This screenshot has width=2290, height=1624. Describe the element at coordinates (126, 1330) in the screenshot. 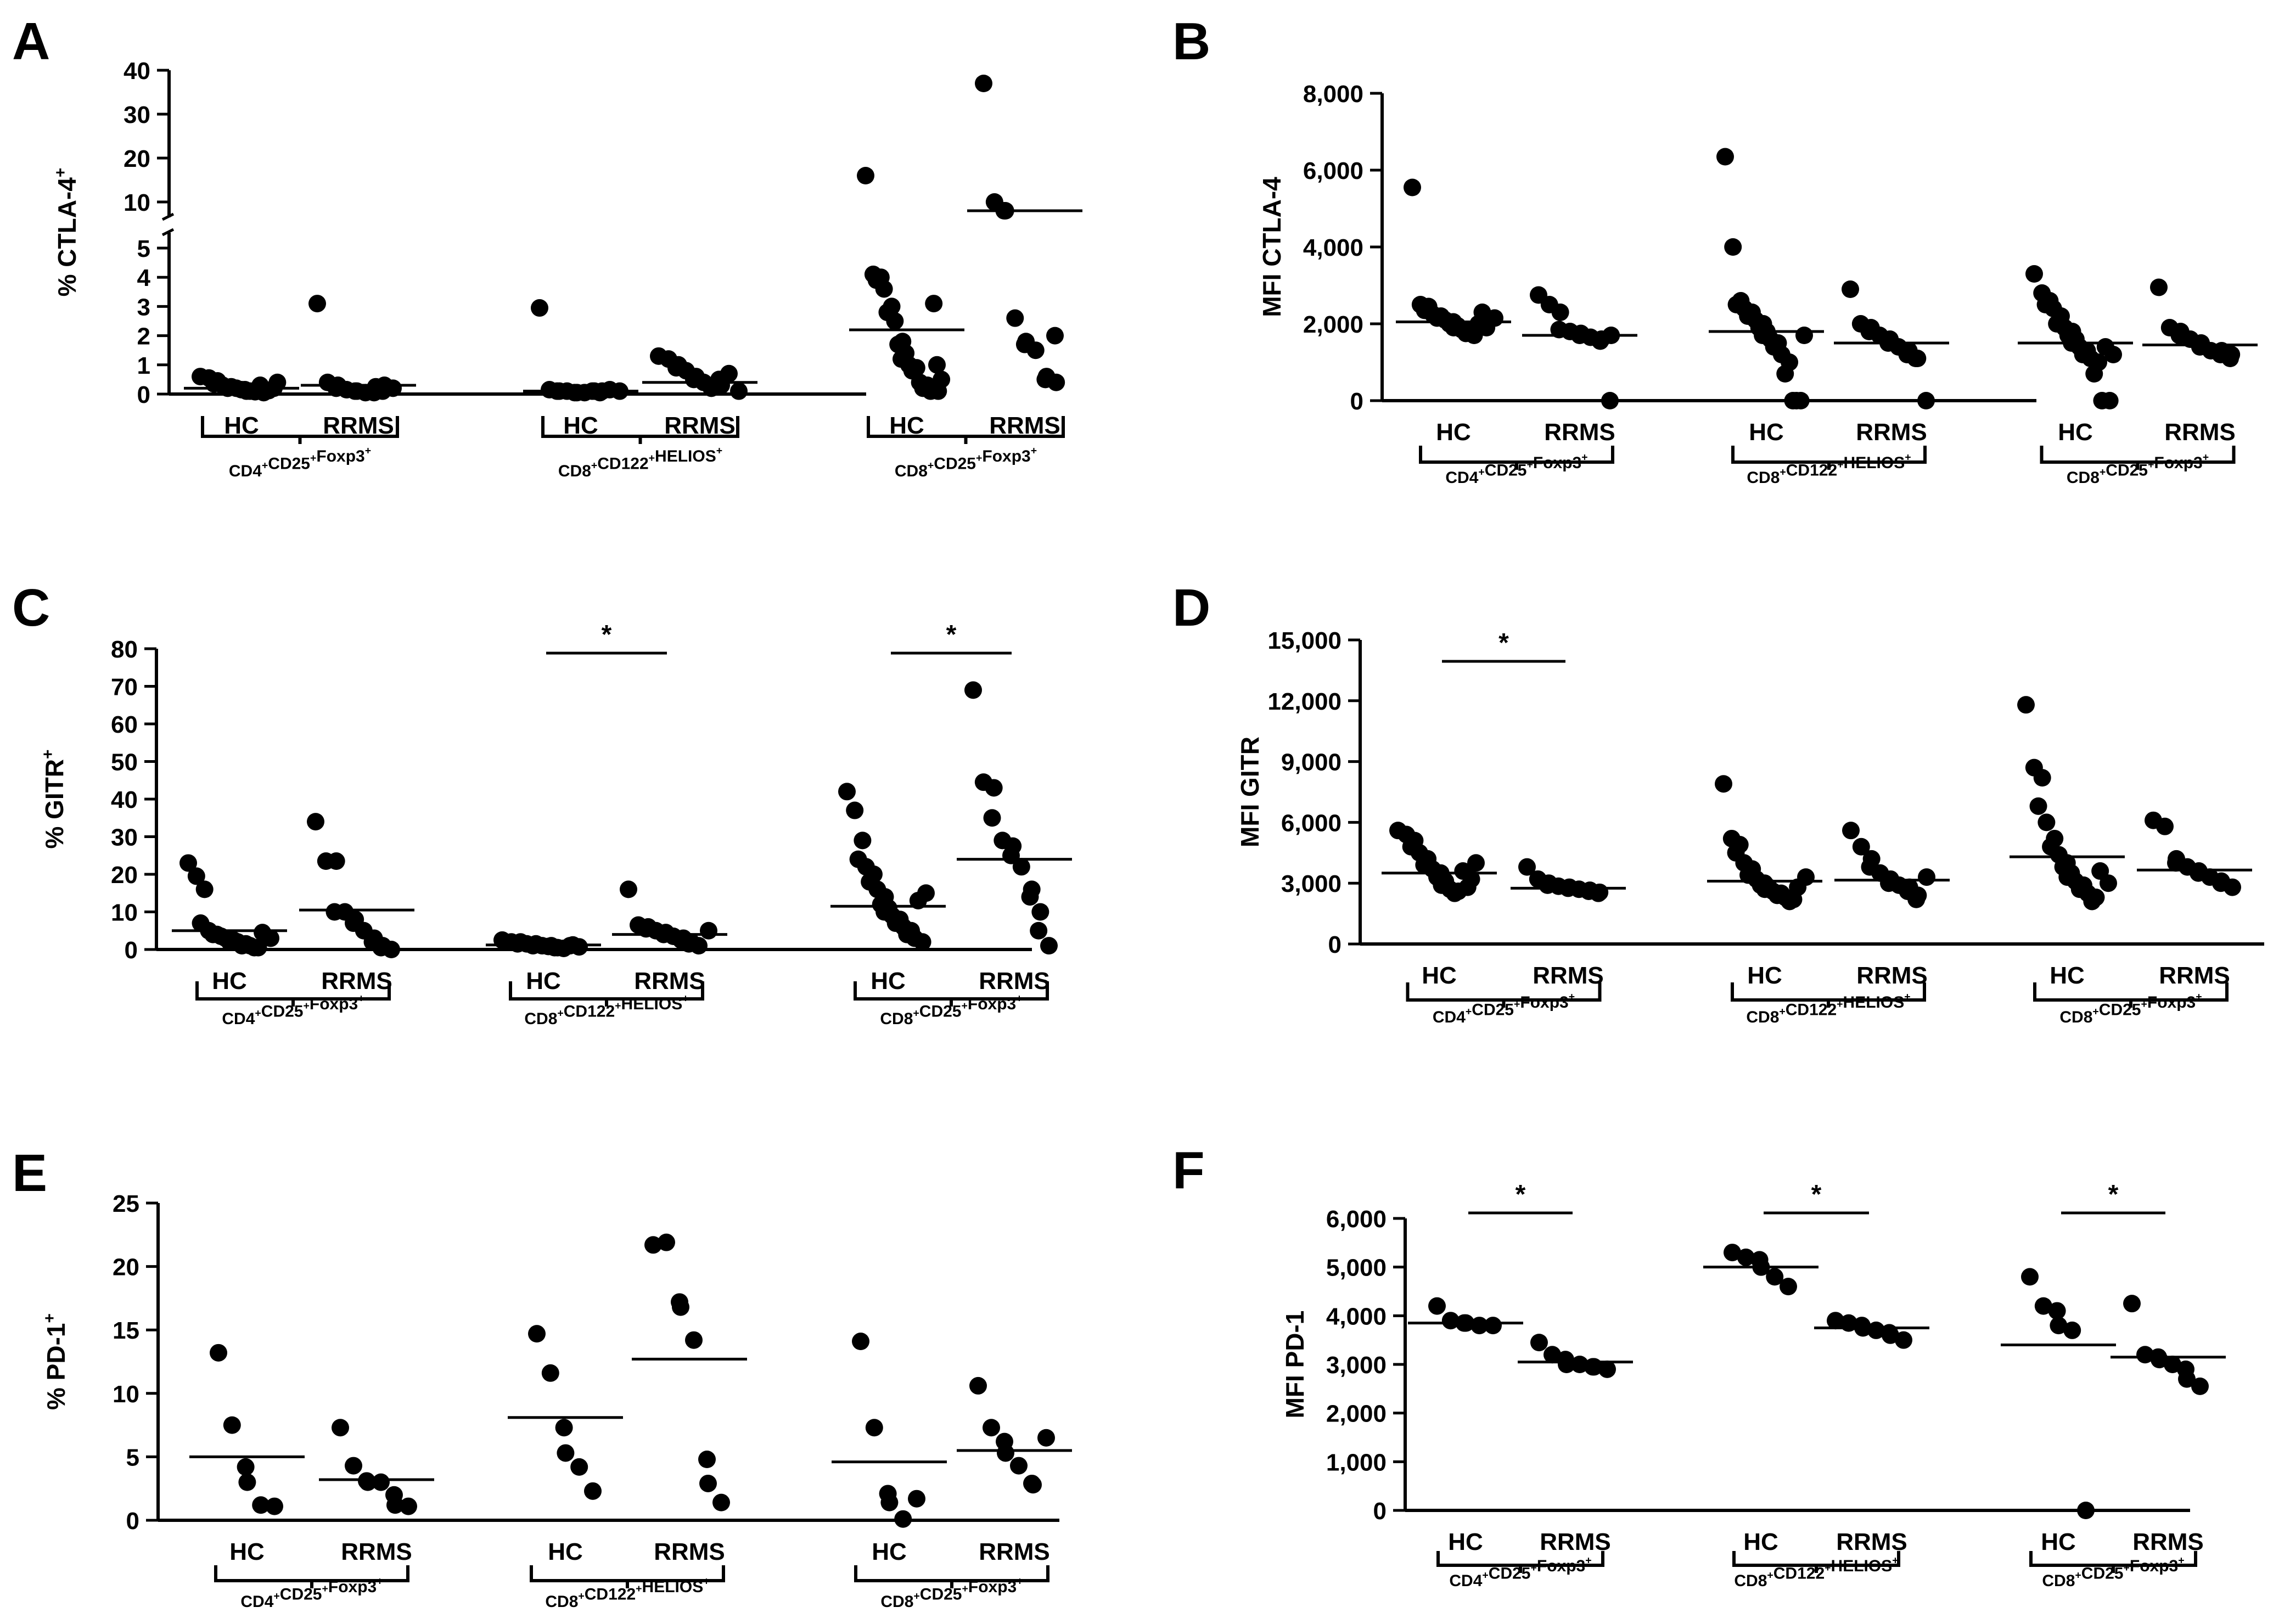

I see `y-tick-label: 15` at that location.